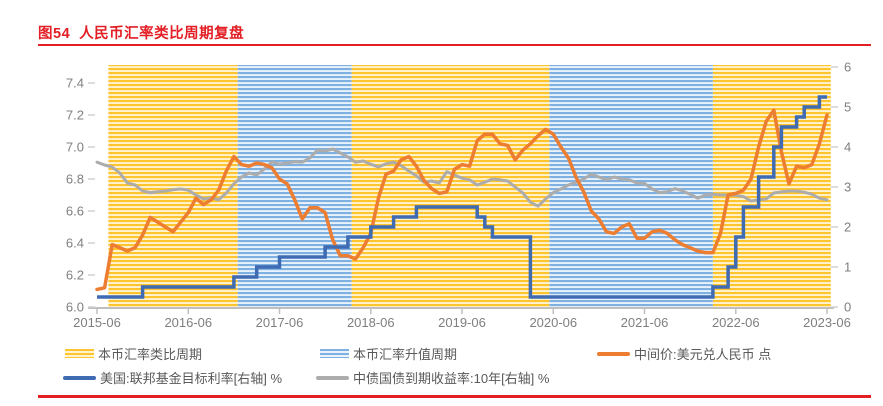 This screenshot has width=883, height=406. Describe the element at coordinates (75, 211) in the screenshot. I see `svg-text: 6.6` at that location.